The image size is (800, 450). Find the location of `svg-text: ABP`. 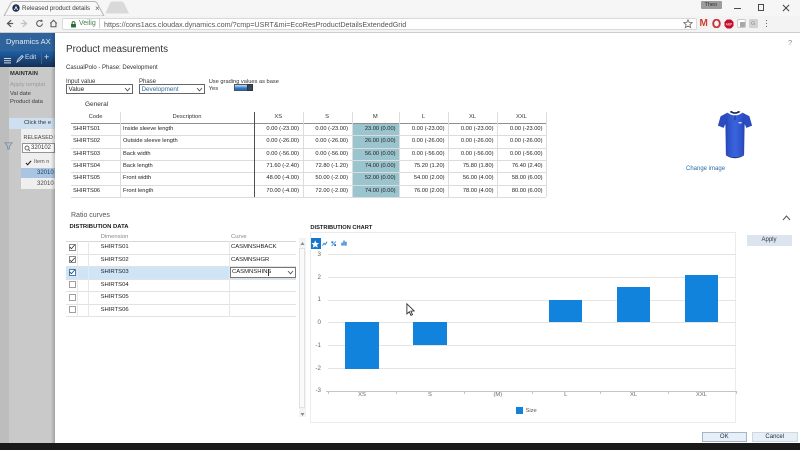

svg-text: ABP is located at coordinates (729, 25).